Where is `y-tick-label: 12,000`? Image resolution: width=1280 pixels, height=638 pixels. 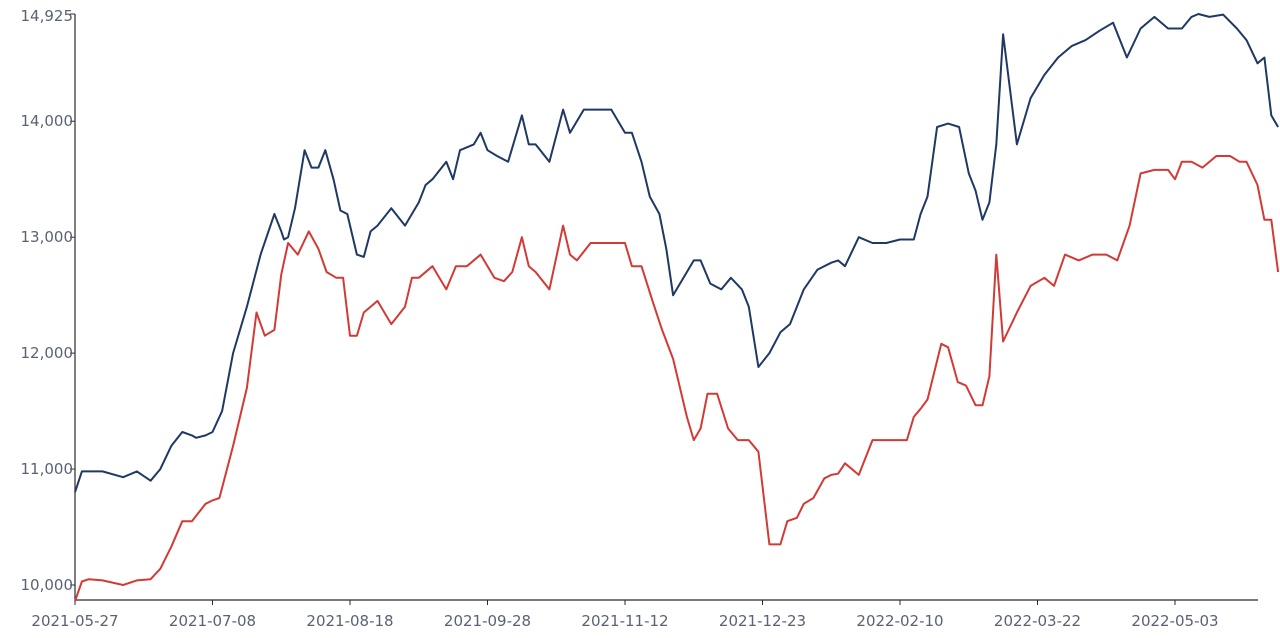 y-tick-label: 12,000 is located at coordinates (47, 353).